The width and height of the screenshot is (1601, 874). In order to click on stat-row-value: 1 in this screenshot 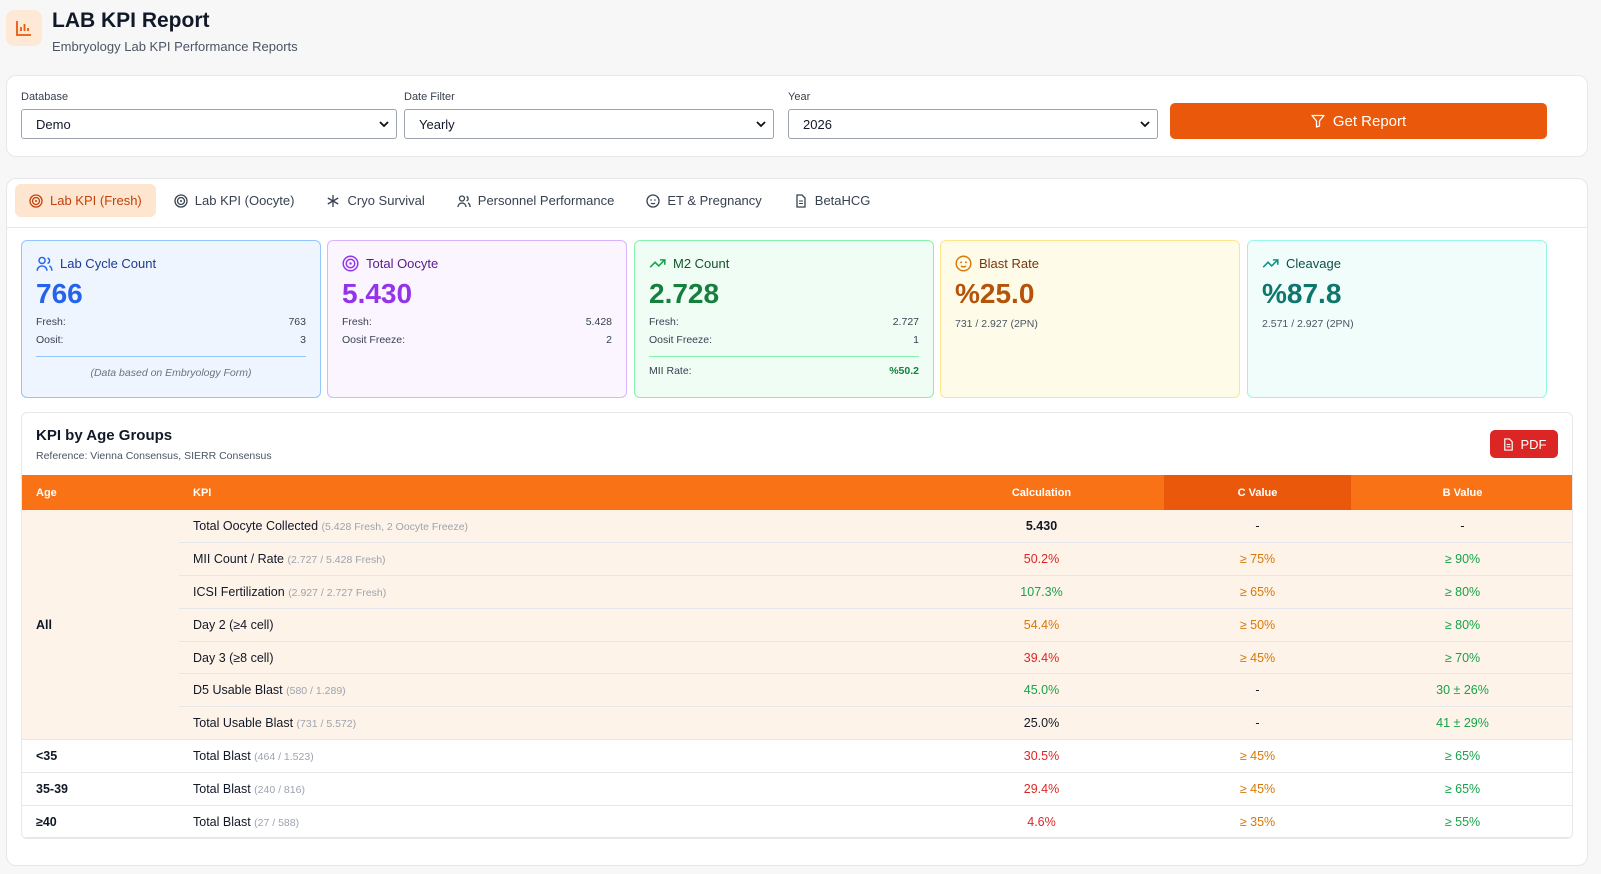, I will do `click(916, 340)`.